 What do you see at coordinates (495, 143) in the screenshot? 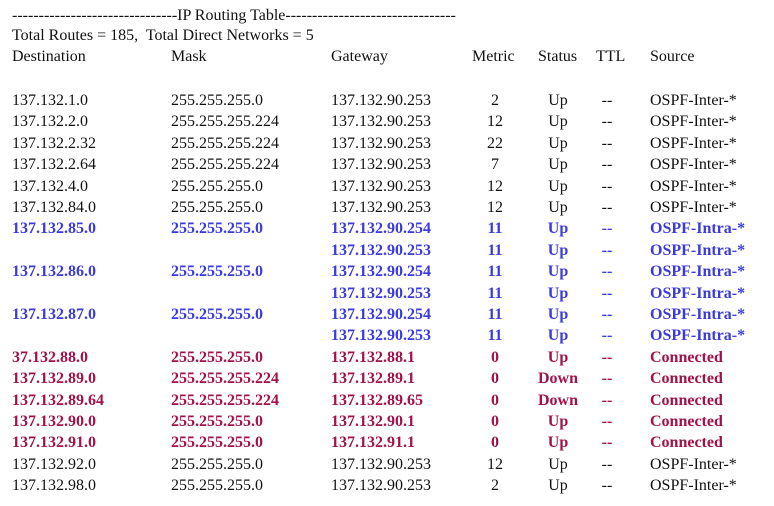
I see `route-metric: 22` at bounding box center [495, 143].